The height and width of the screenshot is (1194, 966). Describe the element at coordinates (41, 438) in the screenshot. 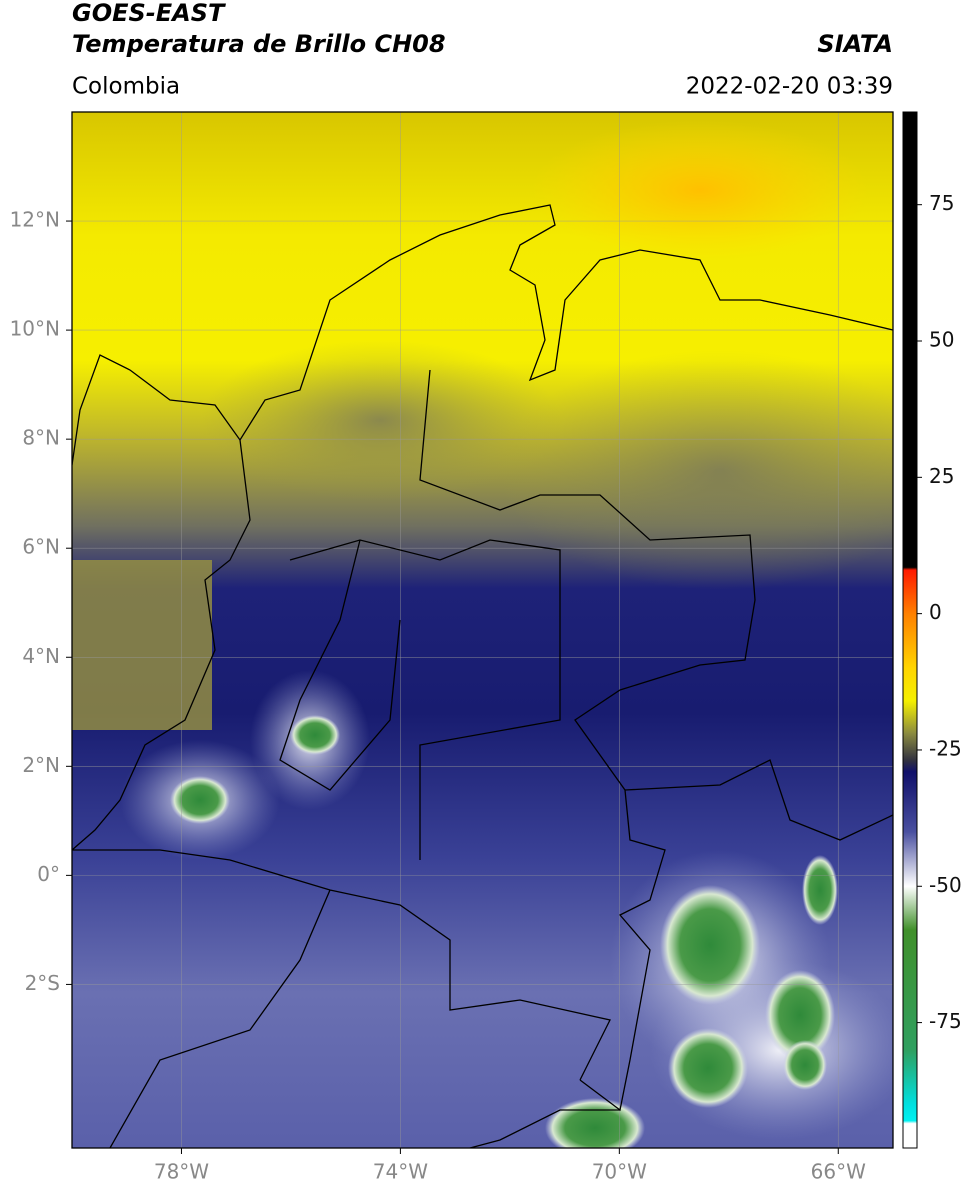

I see `y-tick-label: 8°N` at that location.